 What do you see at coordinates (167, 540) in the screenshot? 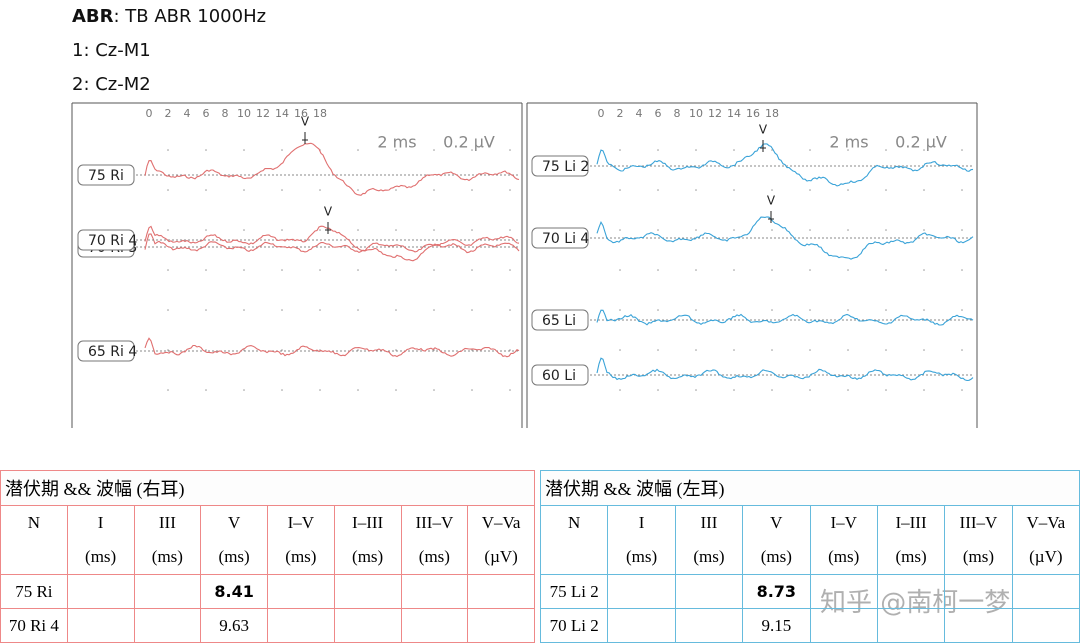
I see `column-header: III (ms)` at bounding box center [167, 540].